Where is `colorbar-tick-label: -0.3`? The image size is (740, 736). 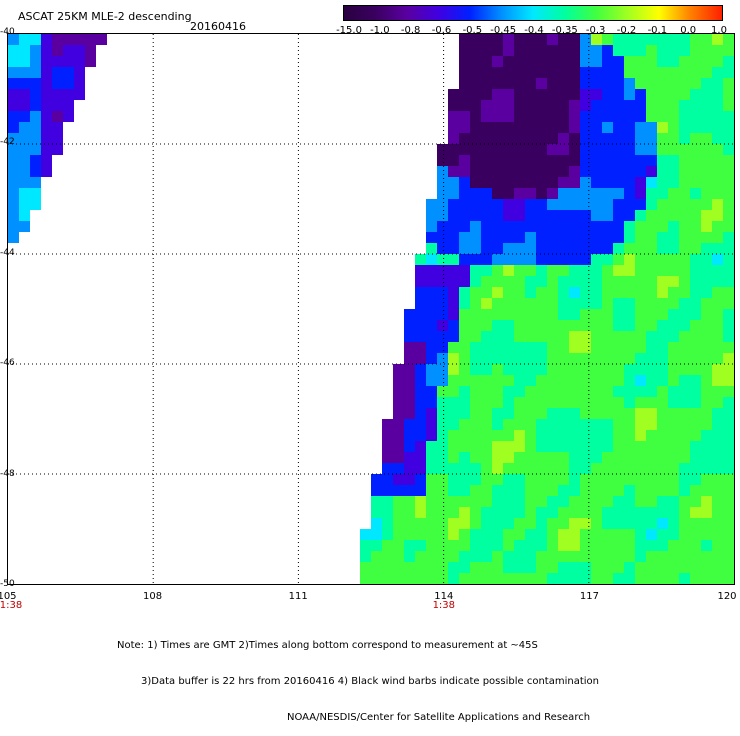
colorbar-tick-label: -0.3 is located at coordinates (595, 30).